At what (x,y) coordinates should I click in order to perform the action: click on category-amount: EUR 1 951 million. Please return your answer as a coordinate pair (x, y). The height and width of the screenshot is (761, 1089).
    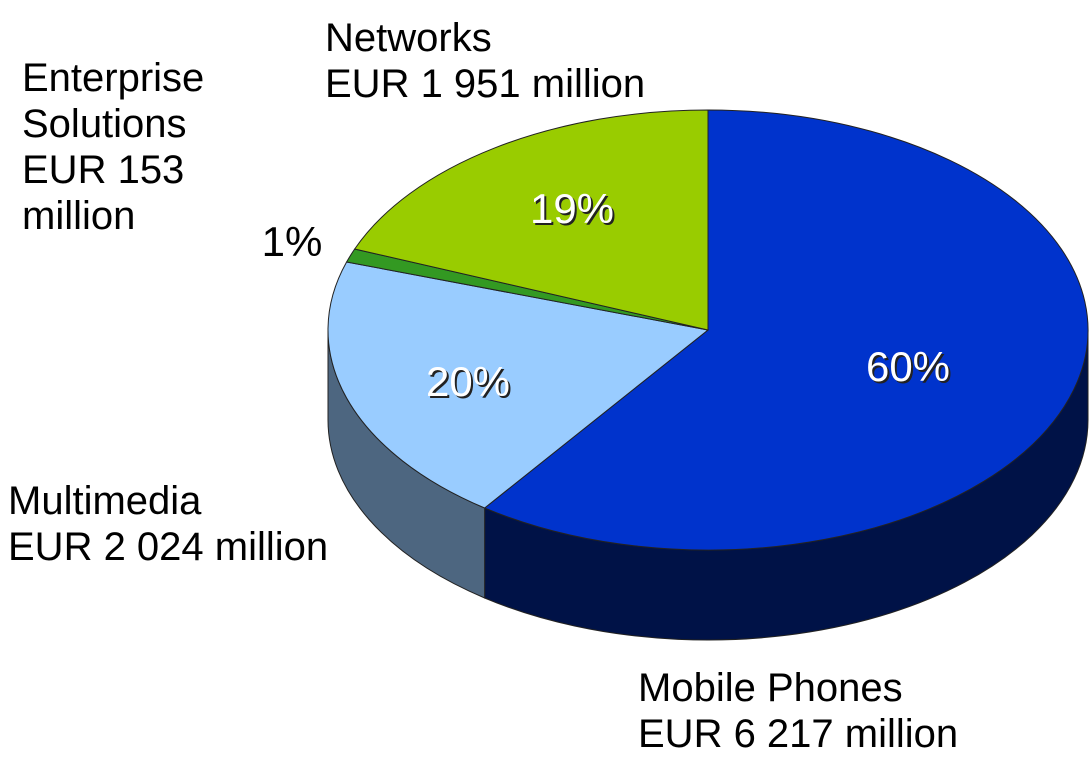
    Looking at the image, I should click on (485, 84).